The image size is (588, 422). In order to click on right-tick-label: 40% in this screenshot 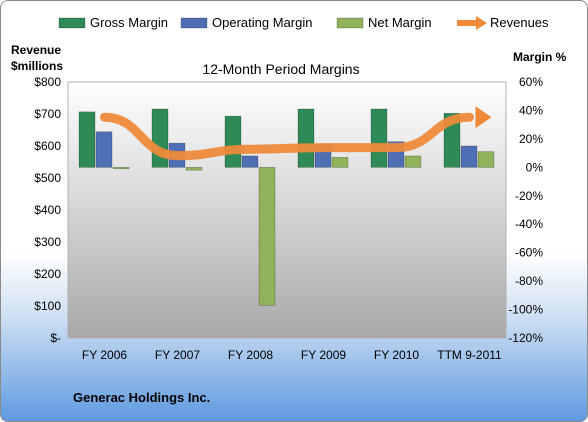, I will do `click(531, 110)`.